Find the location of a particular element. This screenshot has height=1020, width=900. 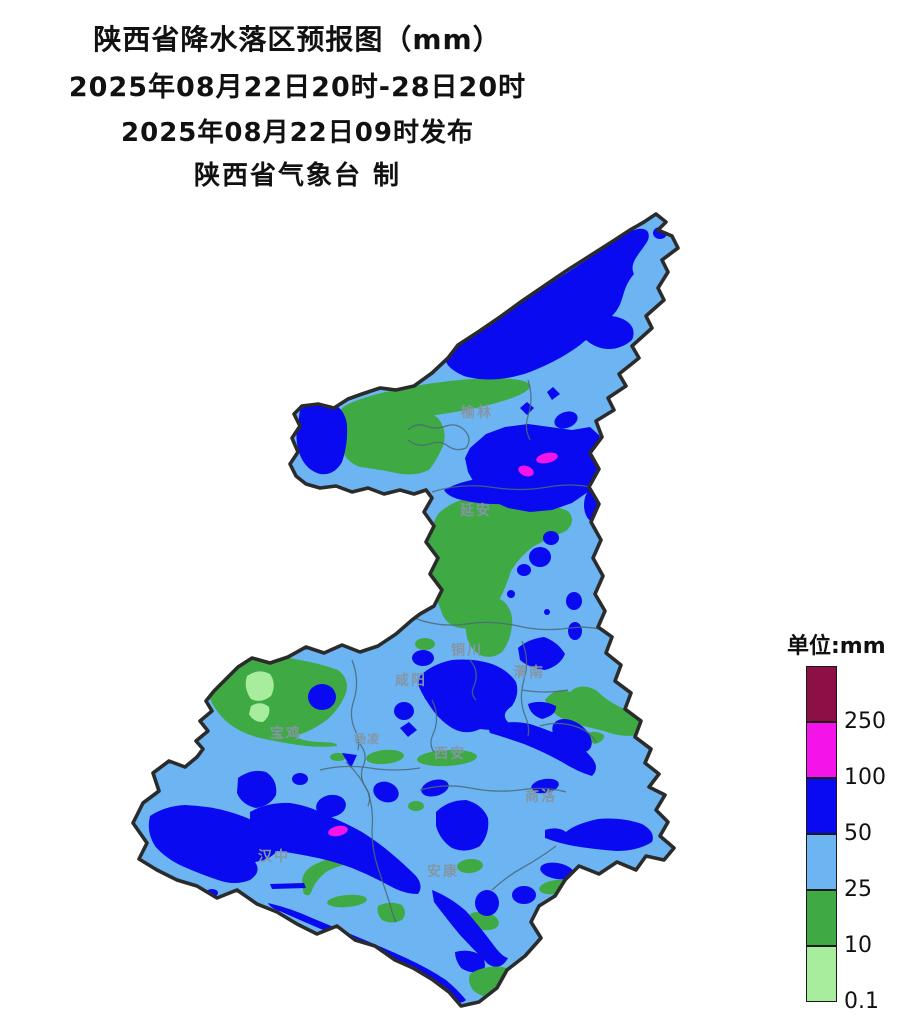

legend-label-50: 50 is located at coordinates (858, 833).